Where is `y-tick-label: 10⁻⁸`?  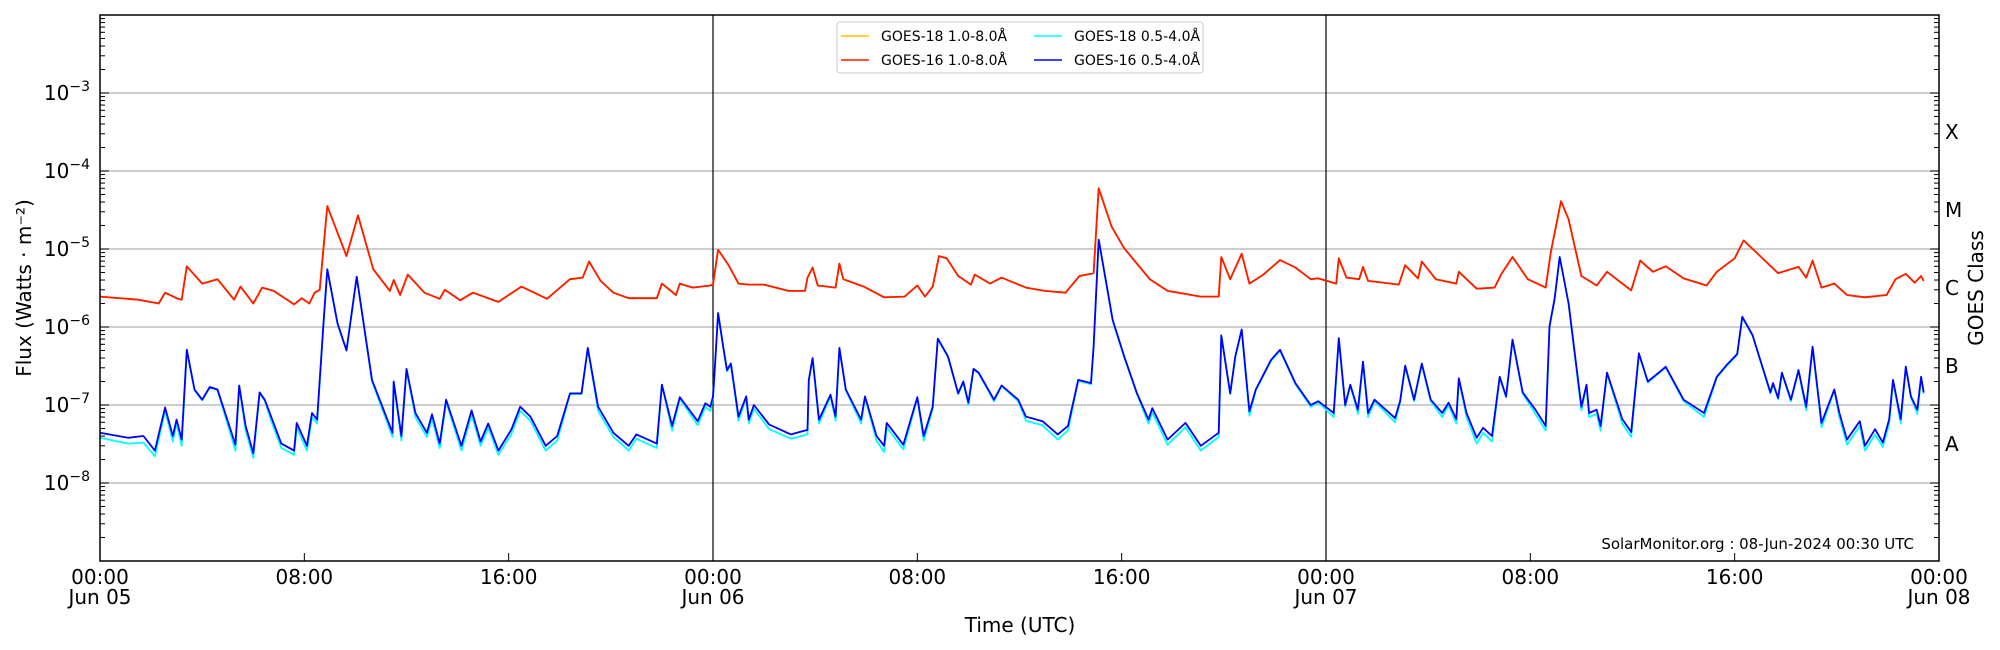 y-tick-label: 10⁻⁸ is located at coordinates (67, 482).